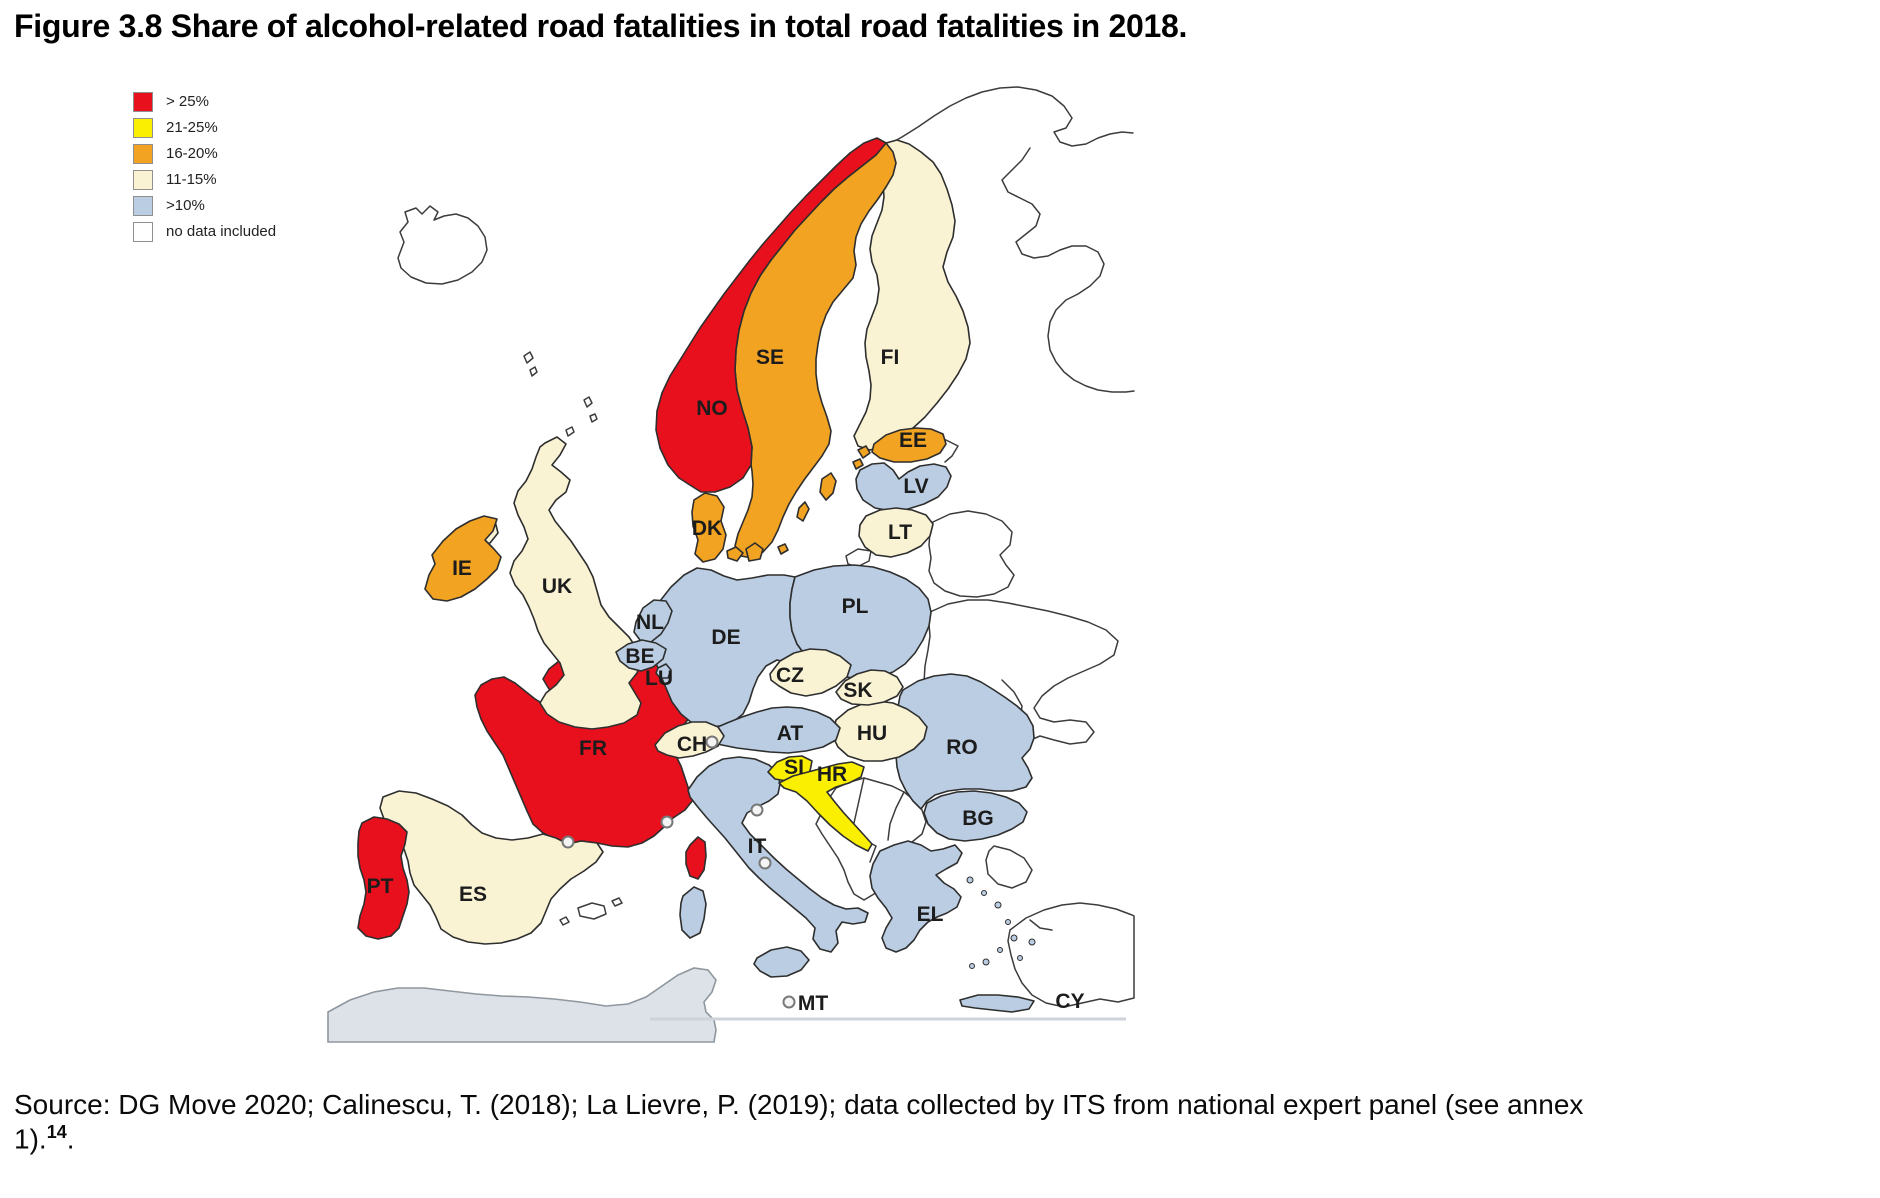 This screenshot has height=1198, width=1880. What do you see at coordinates (192, 153) in the screenshot?
I see `legend-label-o16_20: 16-20%` at bounding box center [192, 153].